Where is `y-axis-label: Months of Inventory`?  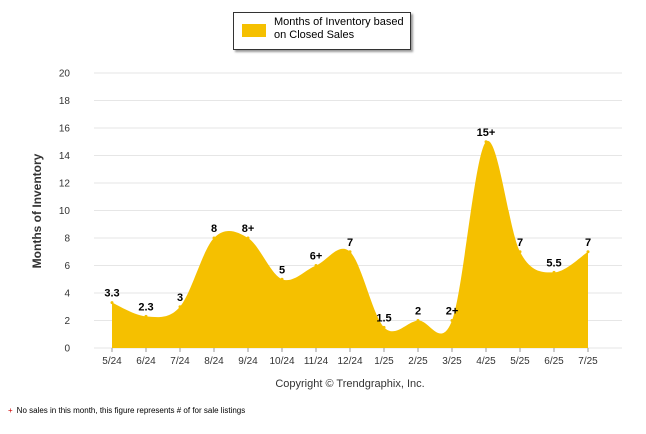
y-axis-label: Months of Inventory is located at coordinates (37, 210).